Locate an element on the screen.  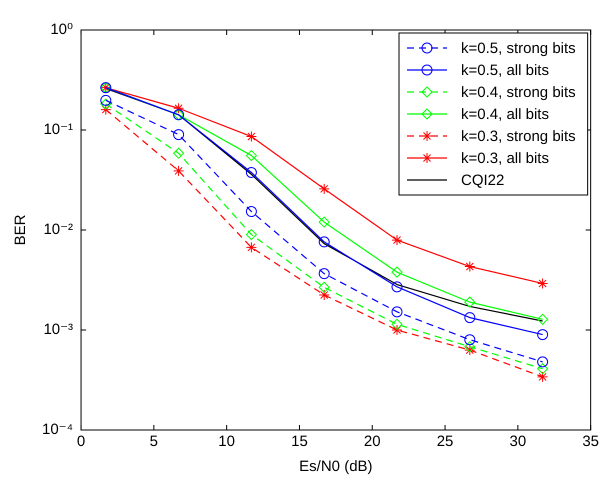
legend-label: CQI22 is located at coordinates (482, 181).